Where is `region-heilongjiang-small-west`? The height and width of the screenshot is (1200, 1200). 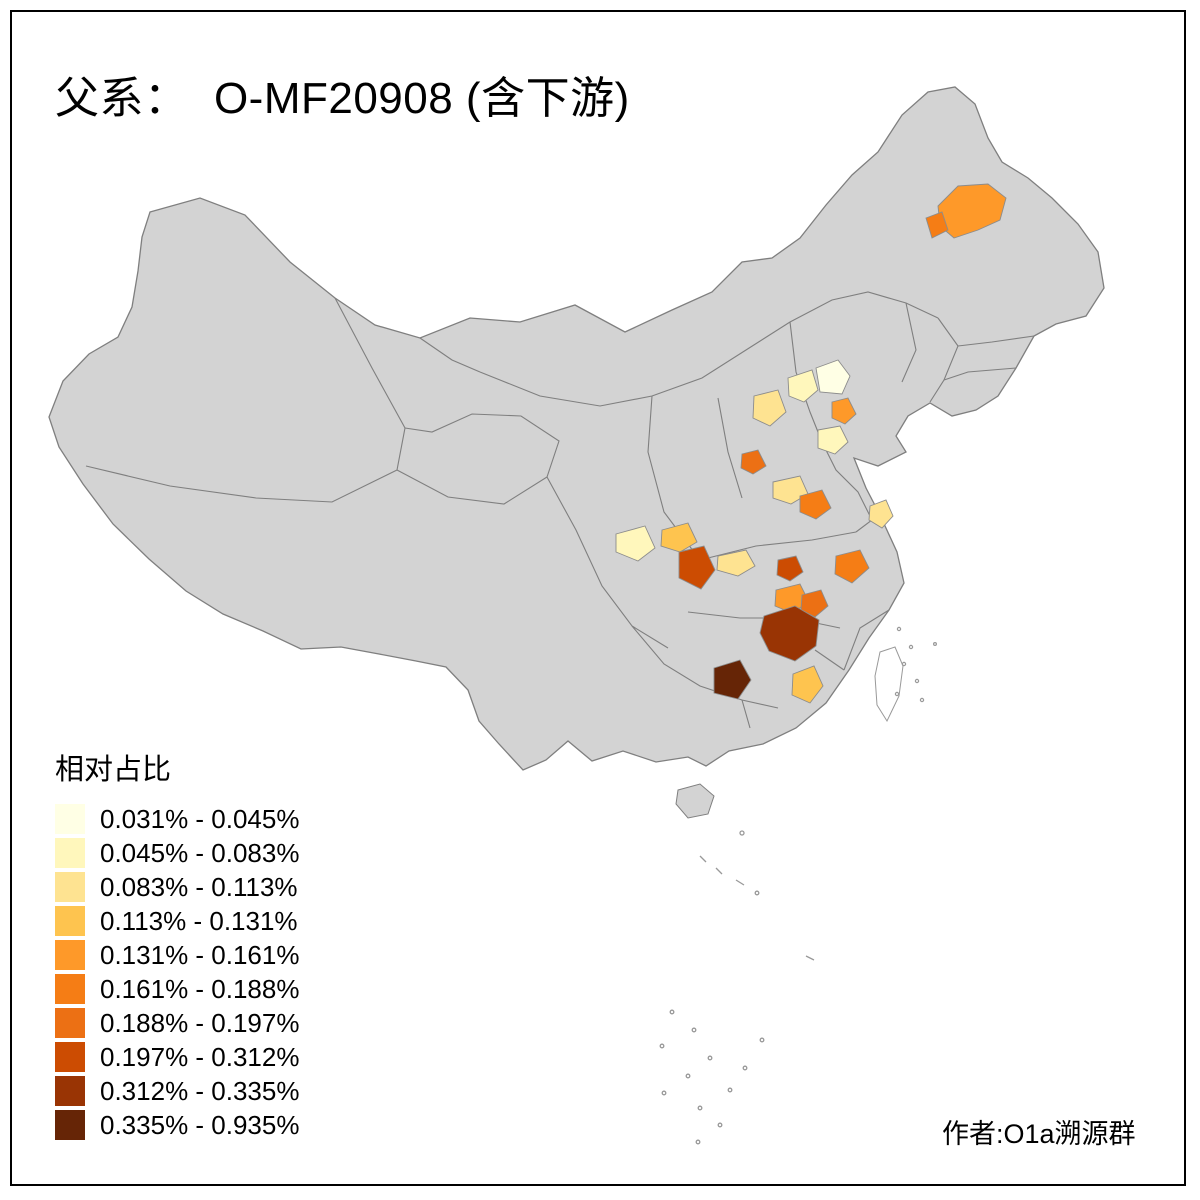 region-heilongjiang-small-west is located at coordinates (937, 225).